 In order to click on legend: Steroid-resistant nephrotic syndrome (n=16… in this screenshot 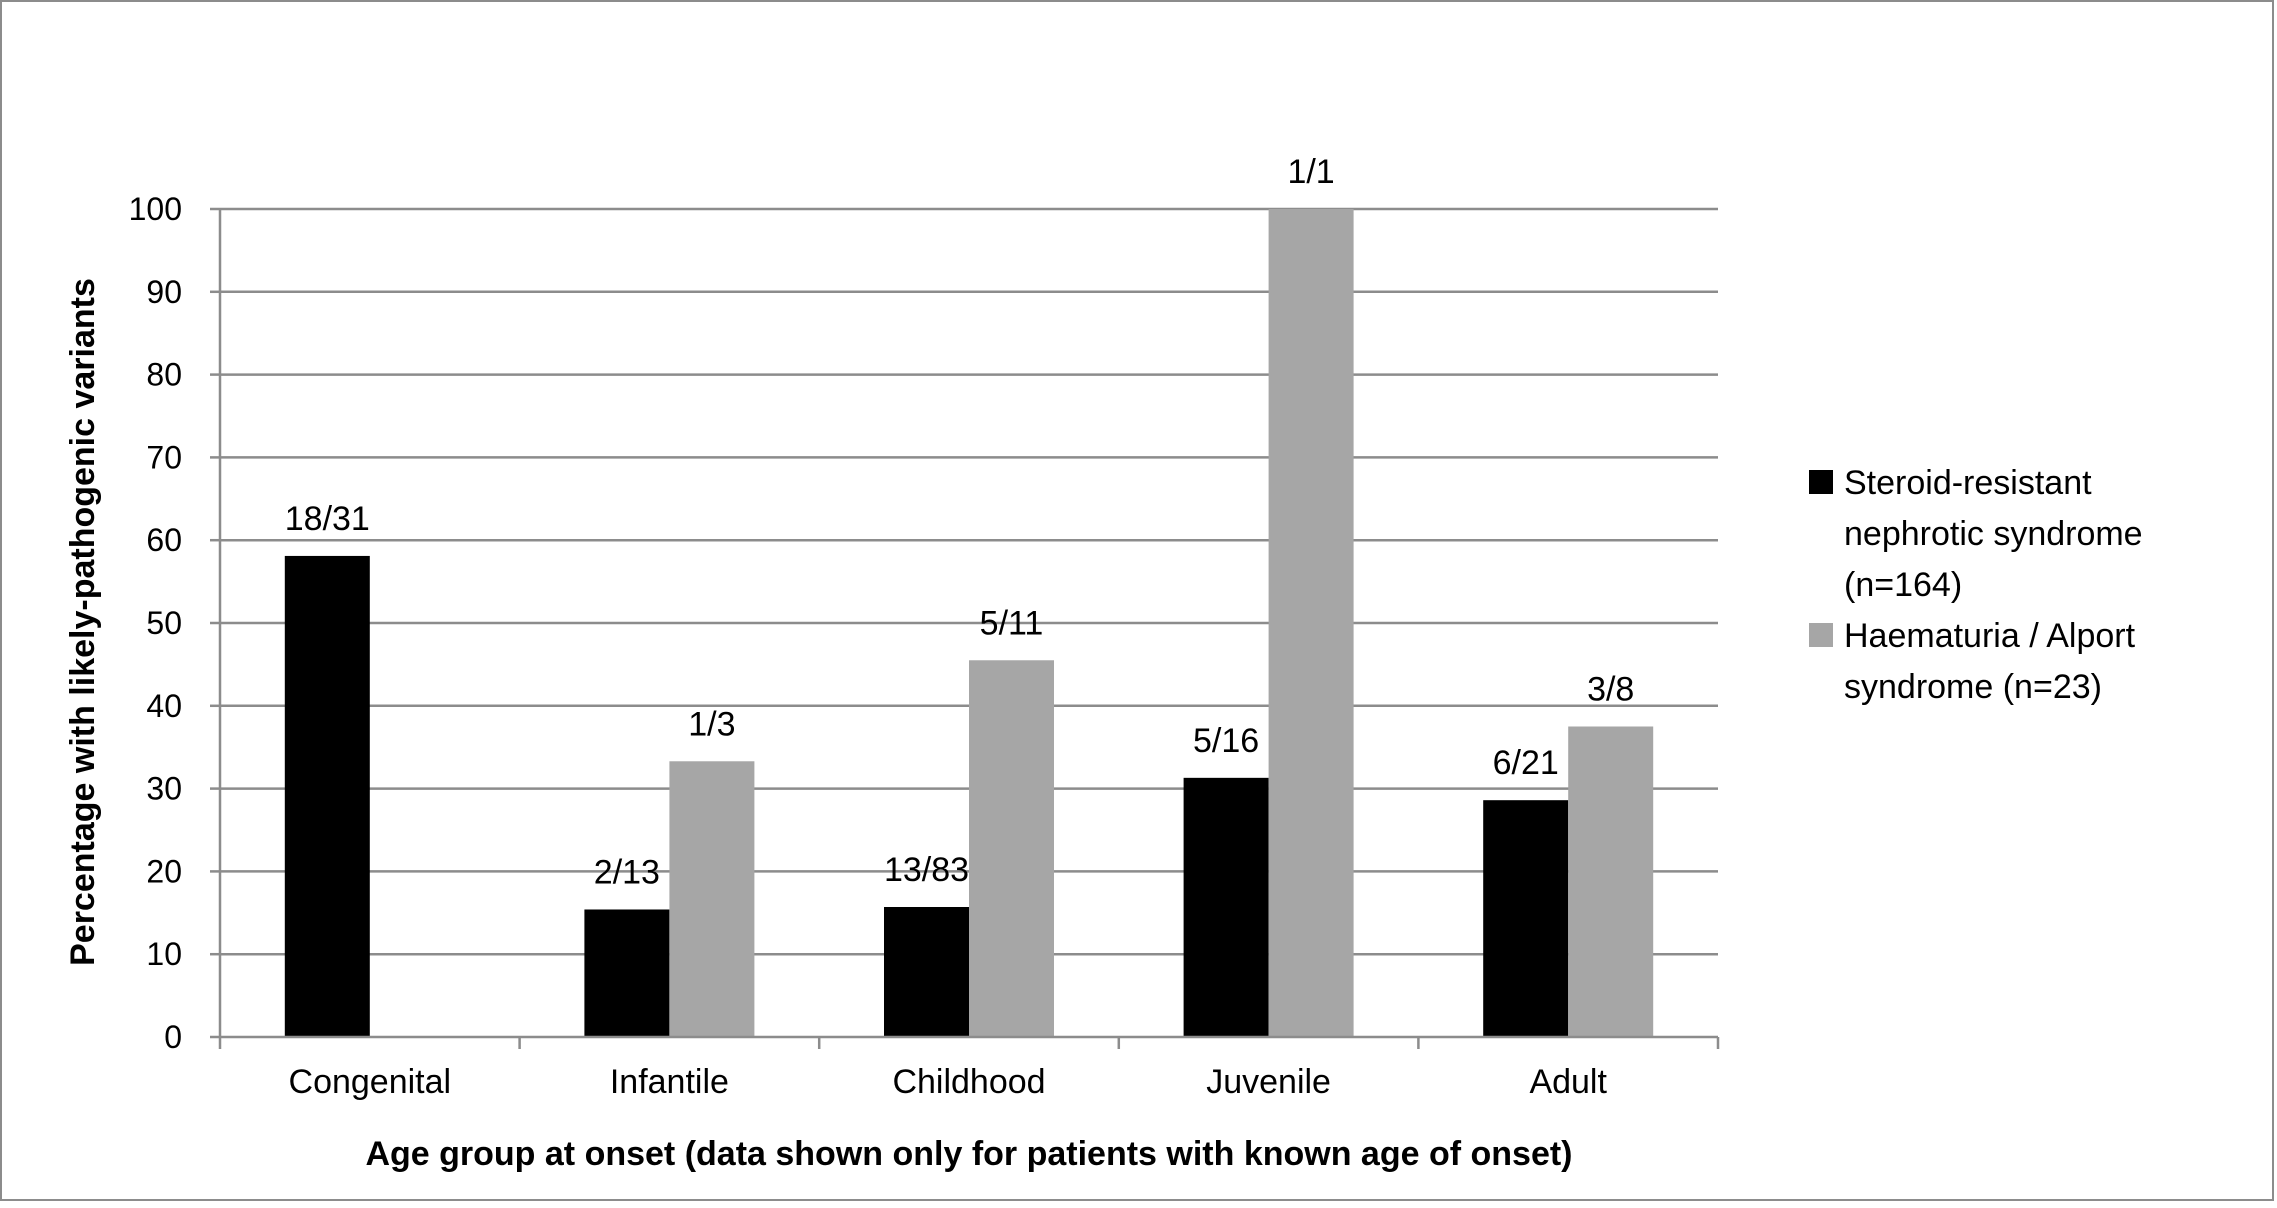, I will do `click(1976, 585)`.